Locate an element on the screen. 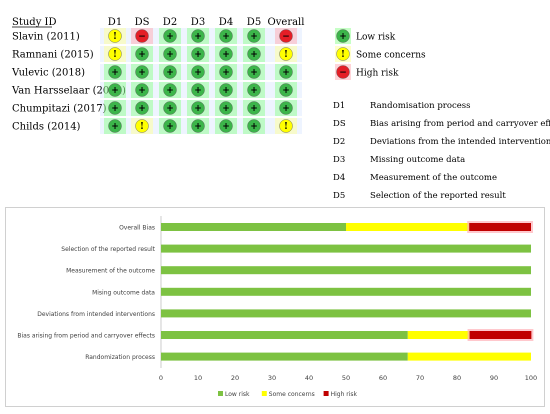 This screenshot has width=550, height=414. x-tick-label: 0 is located at coordinates (161, 378).